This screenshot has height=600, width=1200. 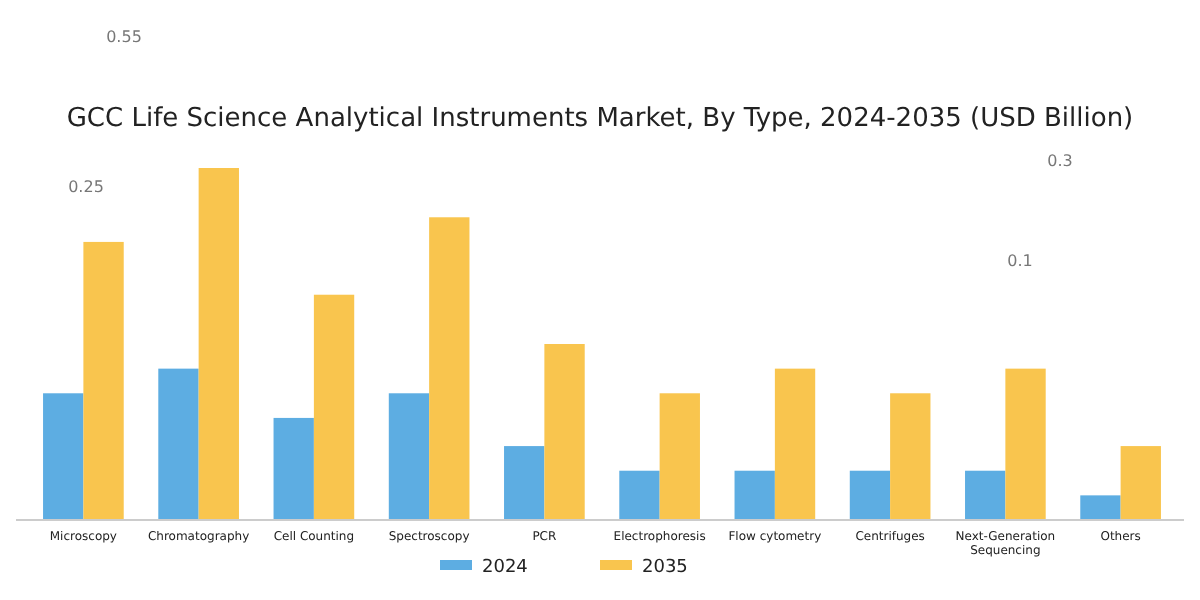 What do you see at coordinates (505, 568) in the screenshot?
I see `legend-label: 2024` at bounding box center [505, 568].